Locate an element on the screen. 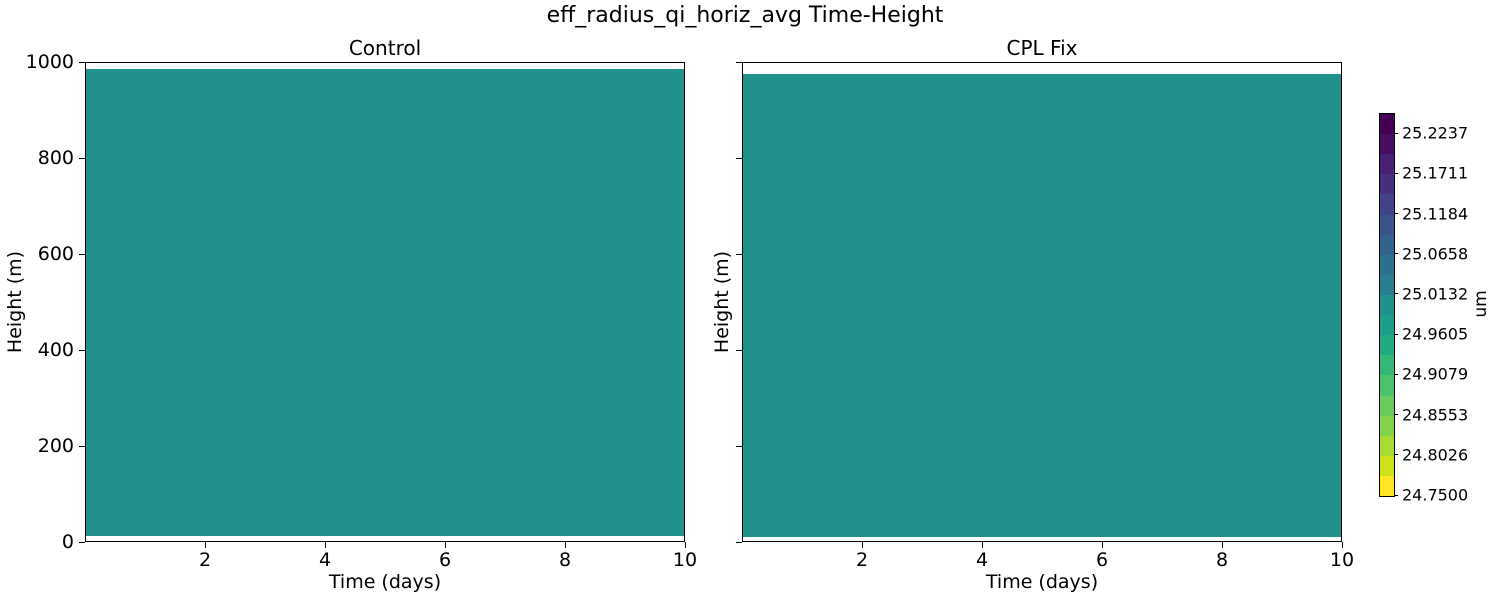  colorbar-tick-label: 24.8026 is located at coordinates (1435, 455).